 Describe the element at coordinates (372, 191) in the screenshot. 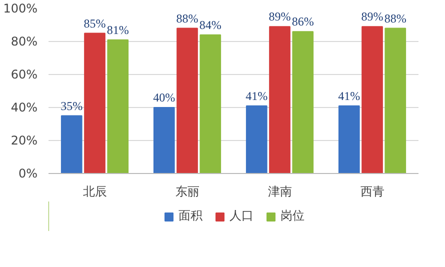

I see `x-tick-label: 西青` at that location.